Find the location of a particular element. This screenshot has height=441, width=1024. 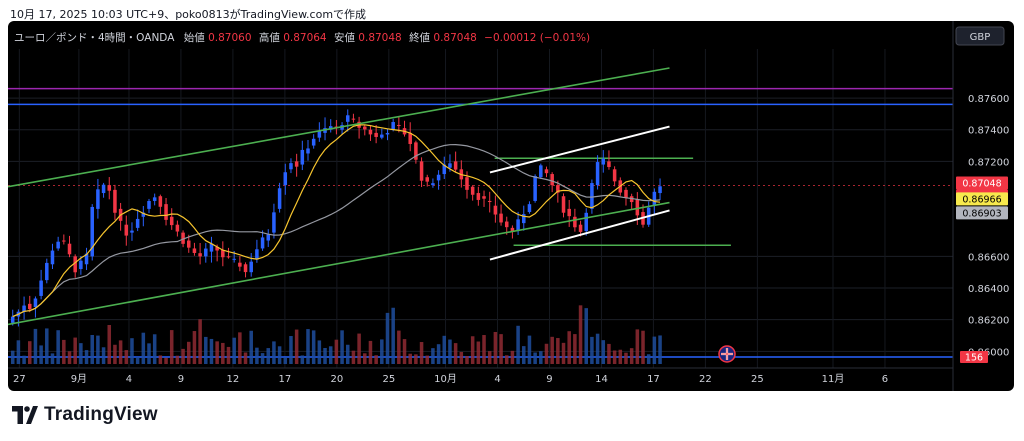

price-tick-label: 0.86000 is located at coordinates (988, 352).